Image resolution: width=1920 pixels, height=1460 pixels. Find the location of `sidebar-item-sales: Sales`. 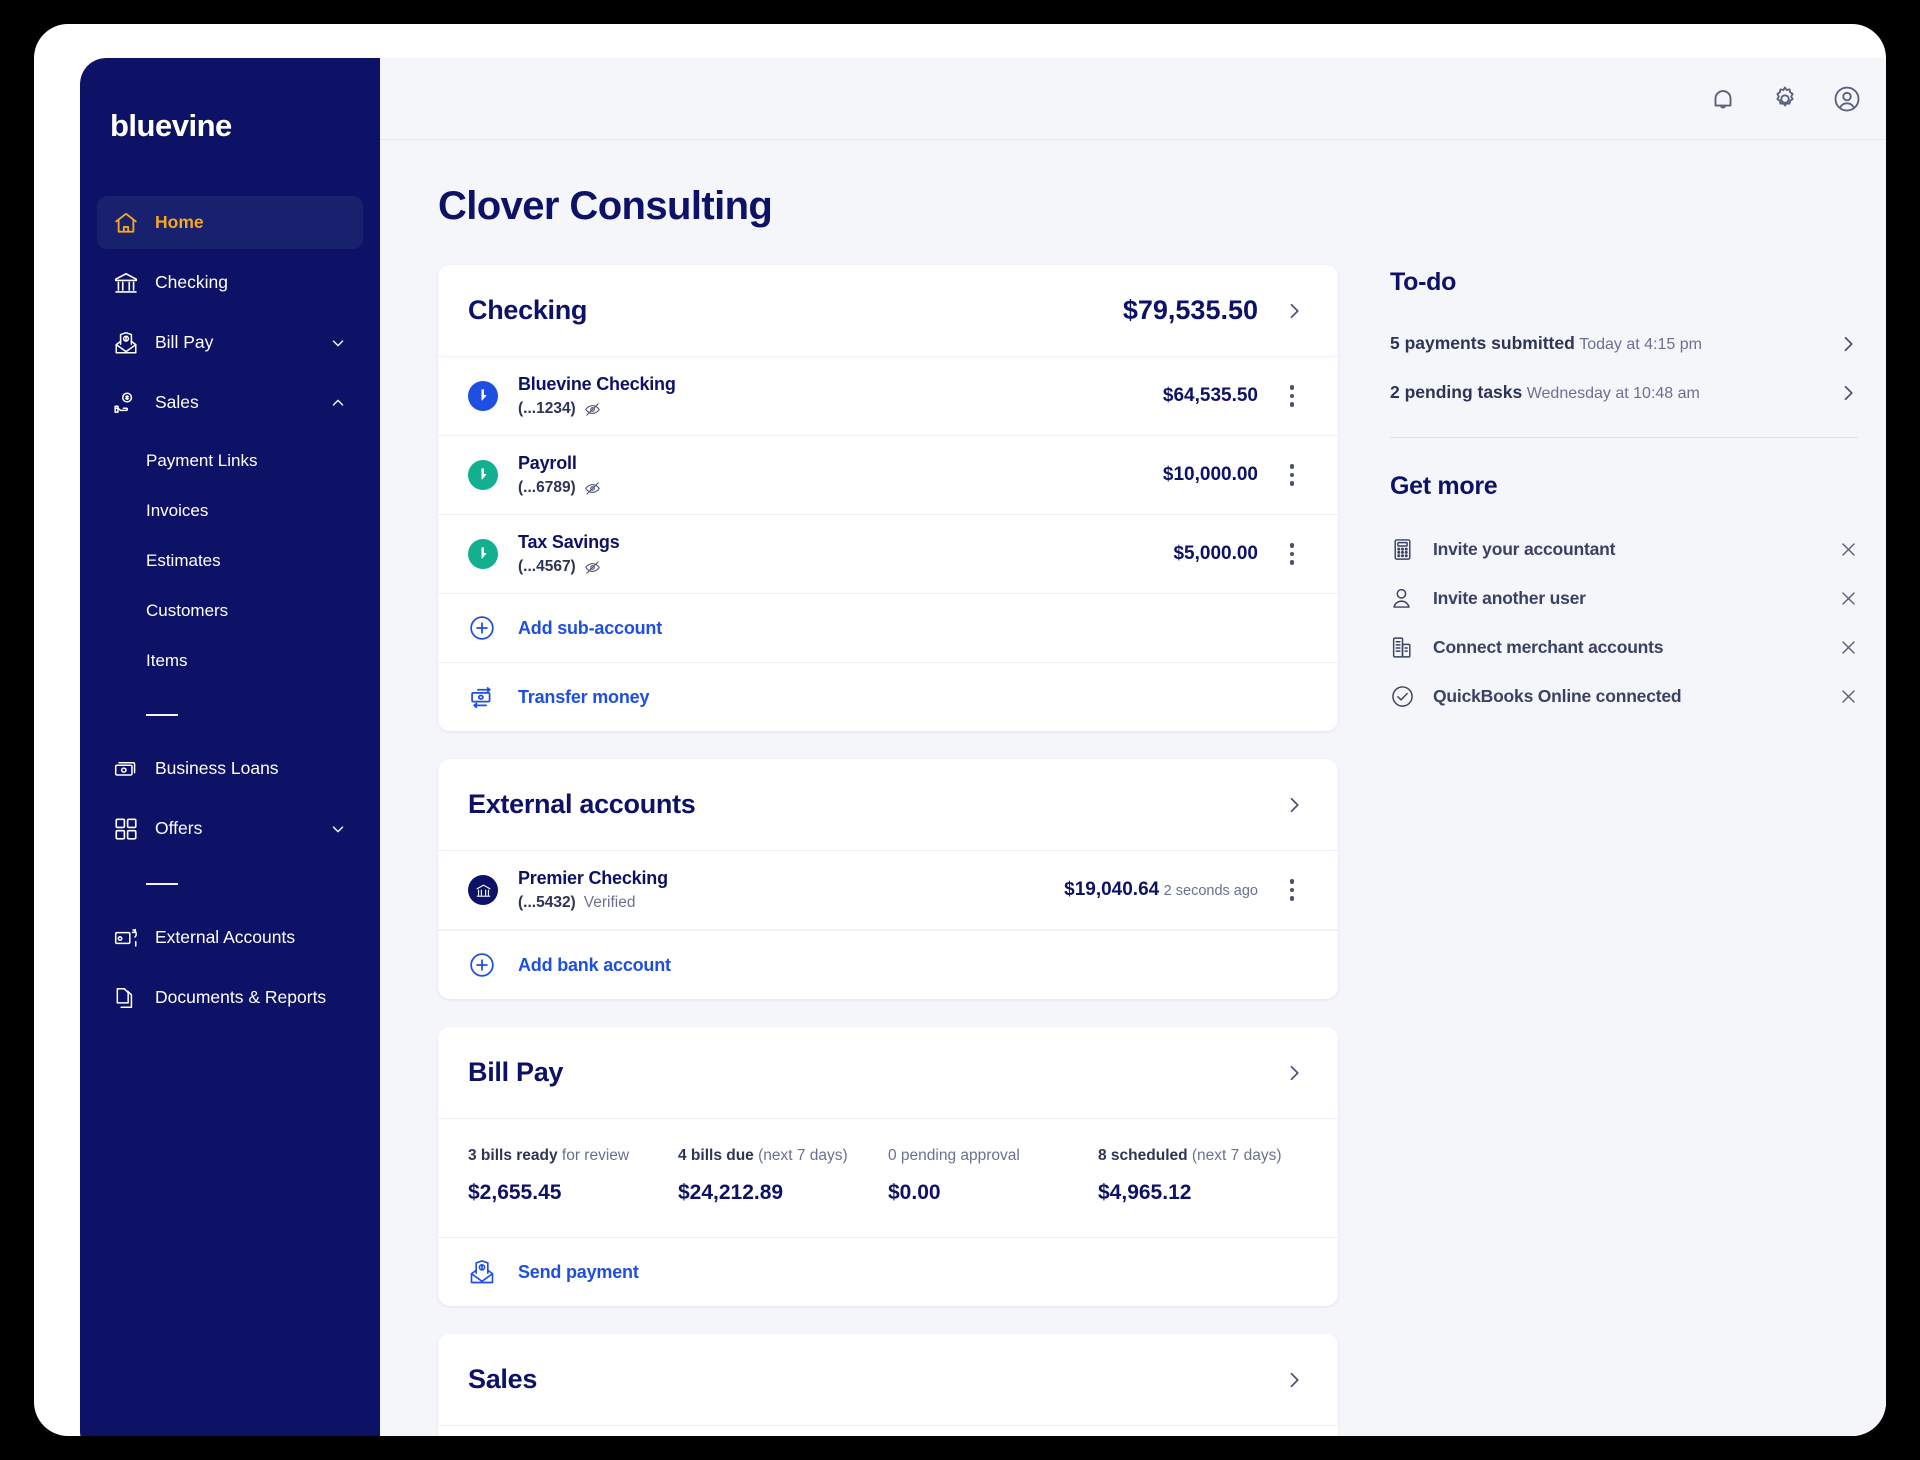

sidebar-item-sales: Sales is located at coordinates (230, 402).